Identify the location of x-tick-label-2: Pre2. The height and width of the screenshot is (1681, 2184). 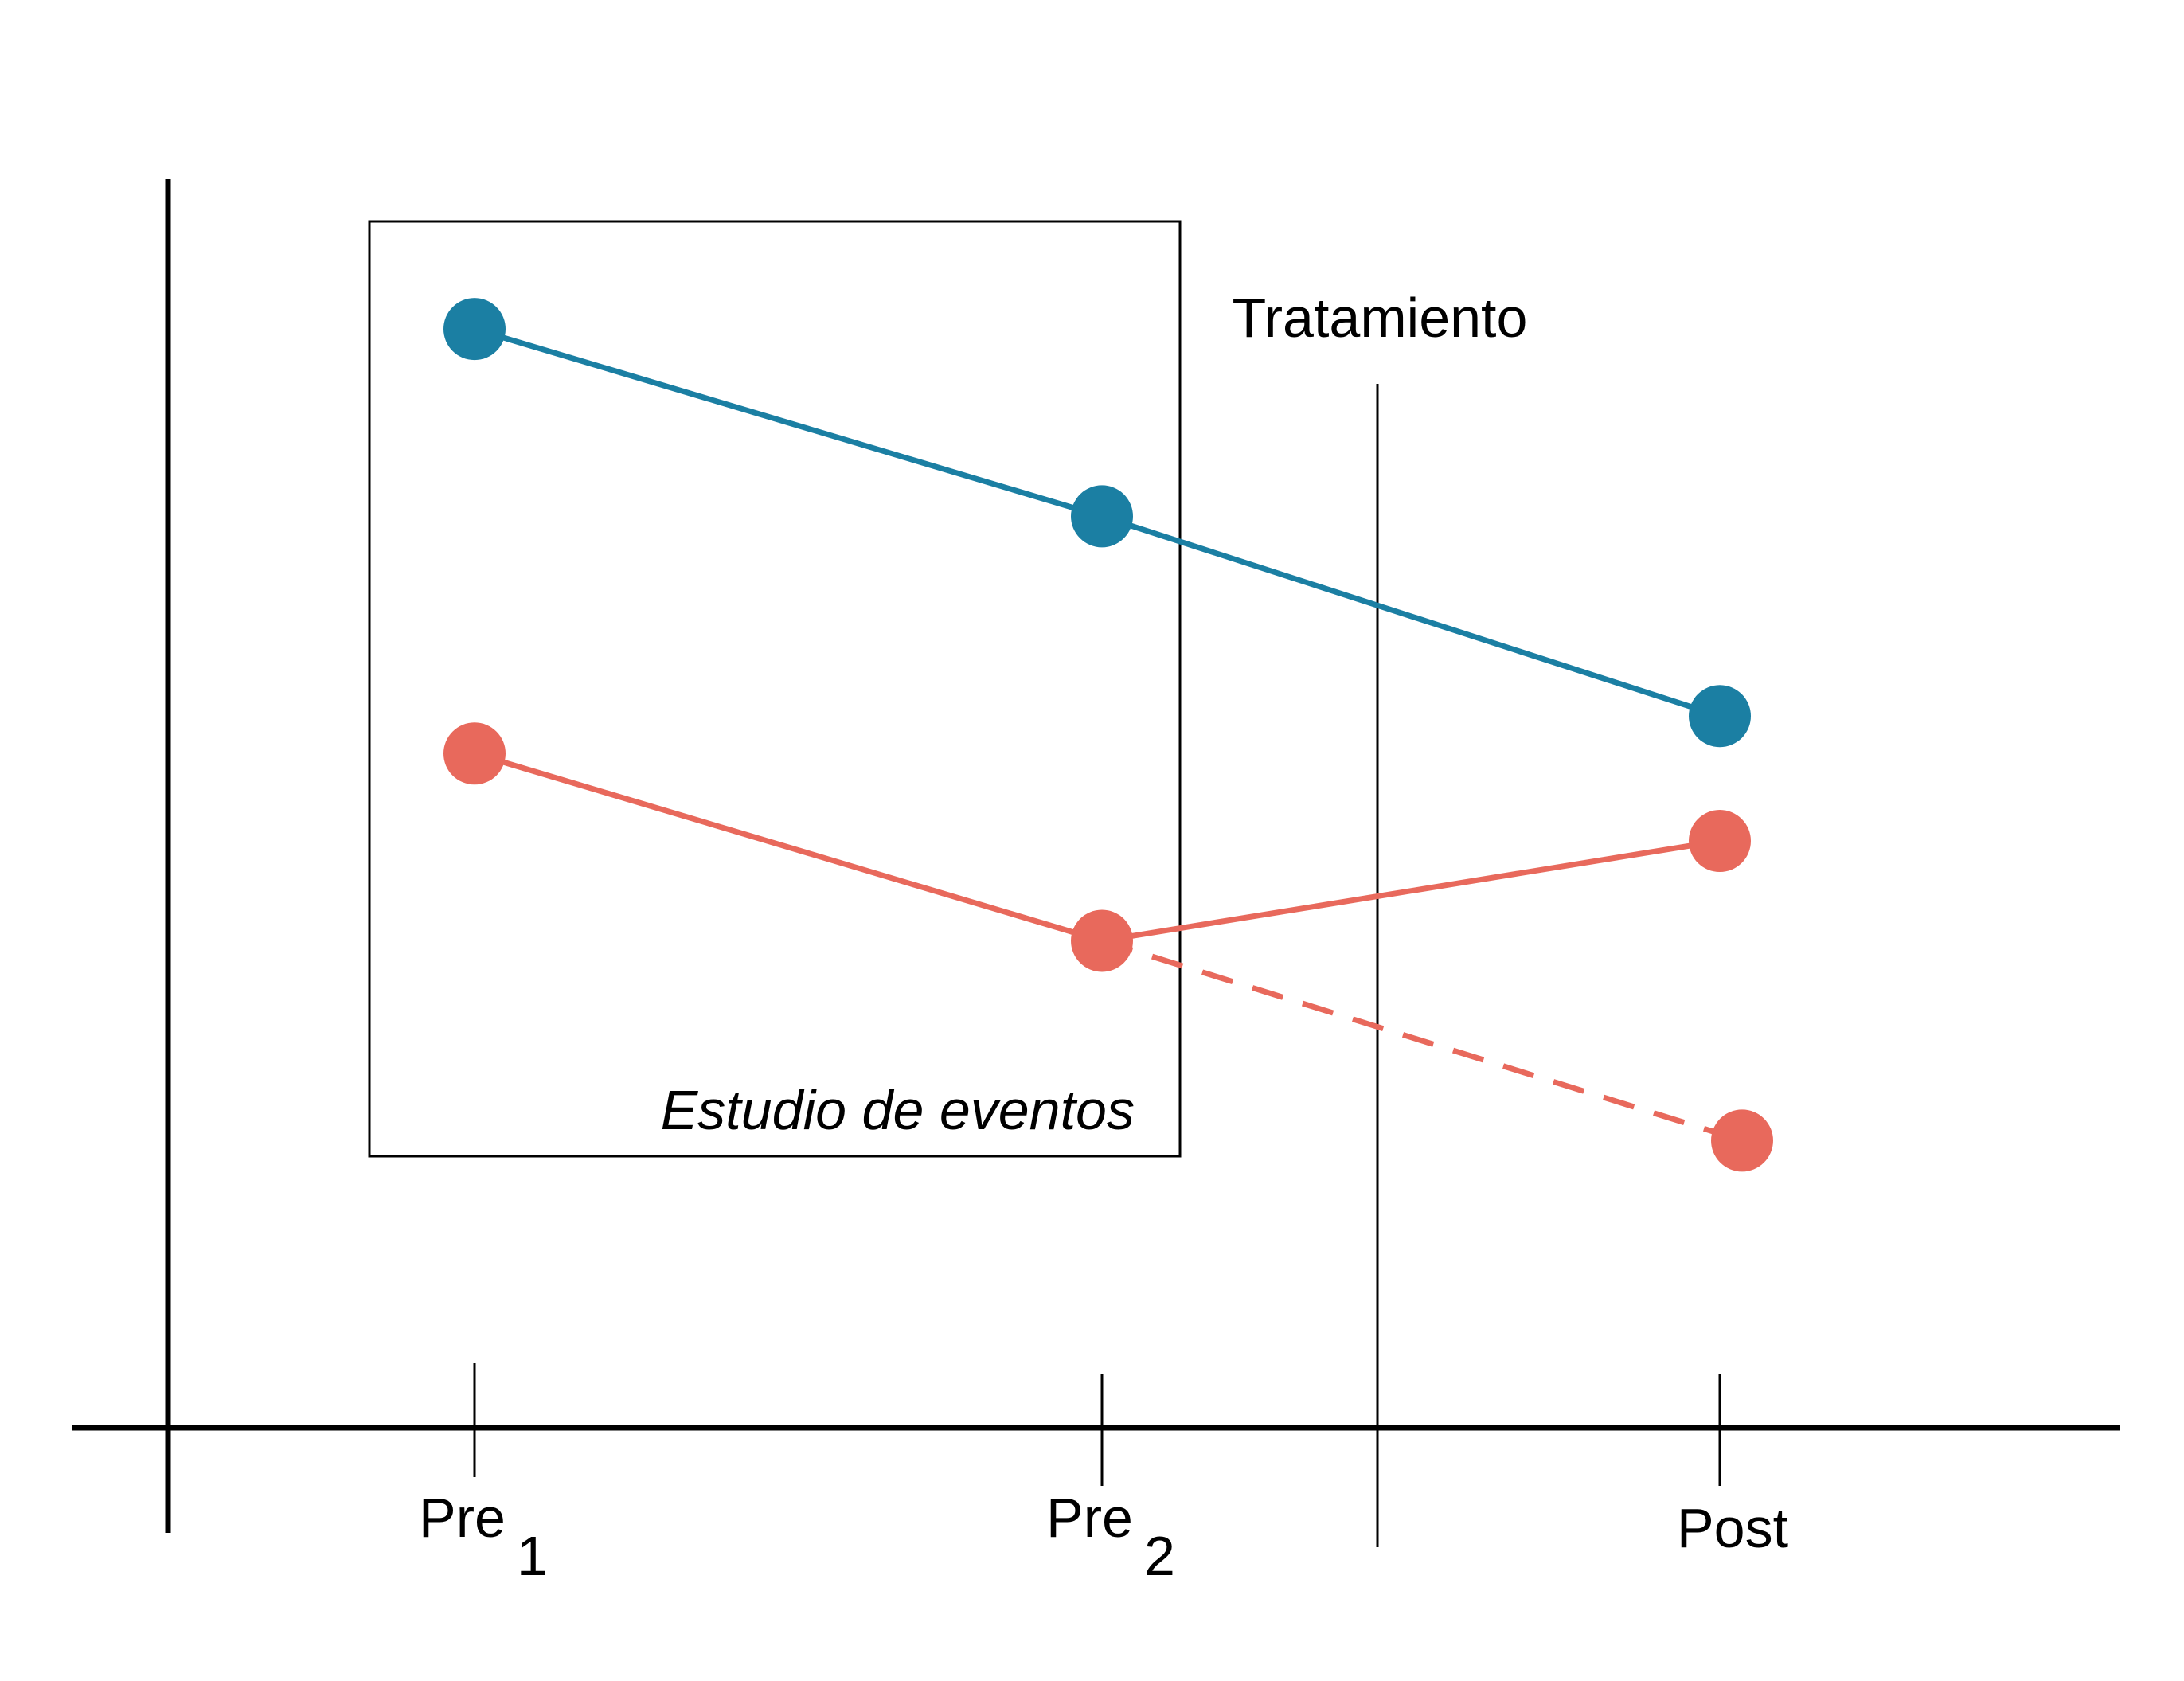
(1110, 1537).